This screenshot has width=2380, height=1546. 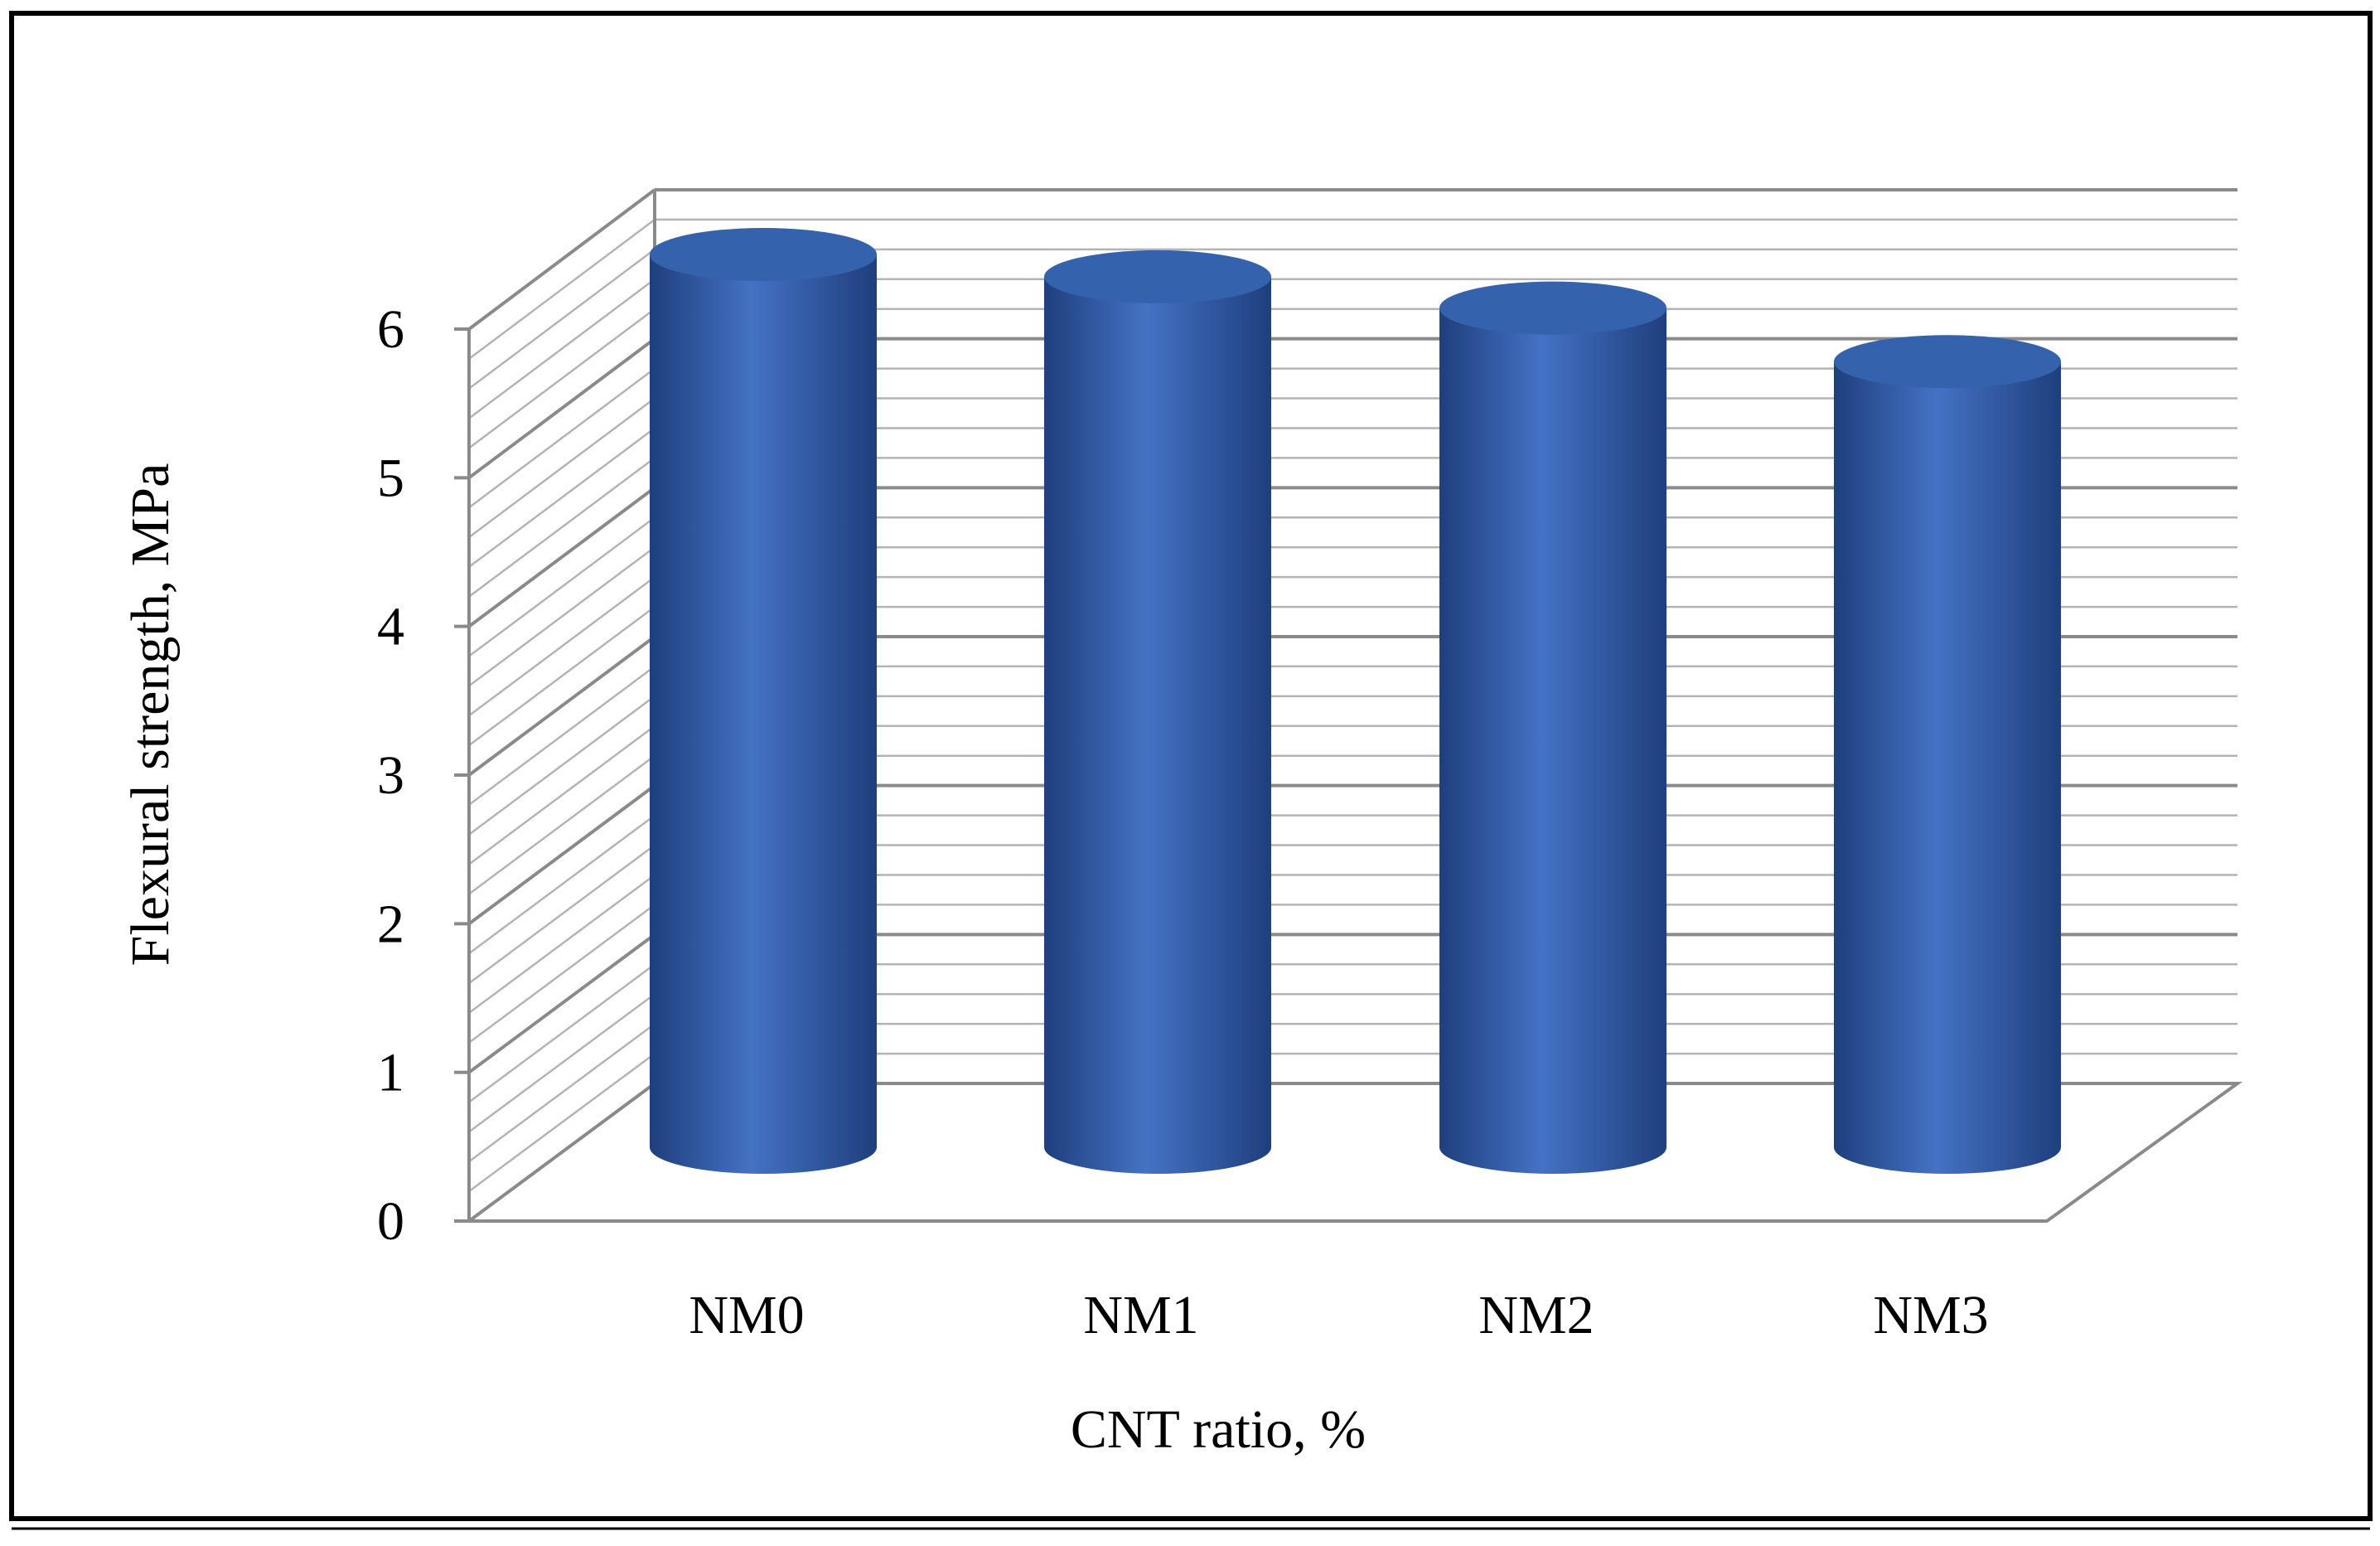 I want to click on x-tick-label: NM2, so click(x=1536, y=1315).